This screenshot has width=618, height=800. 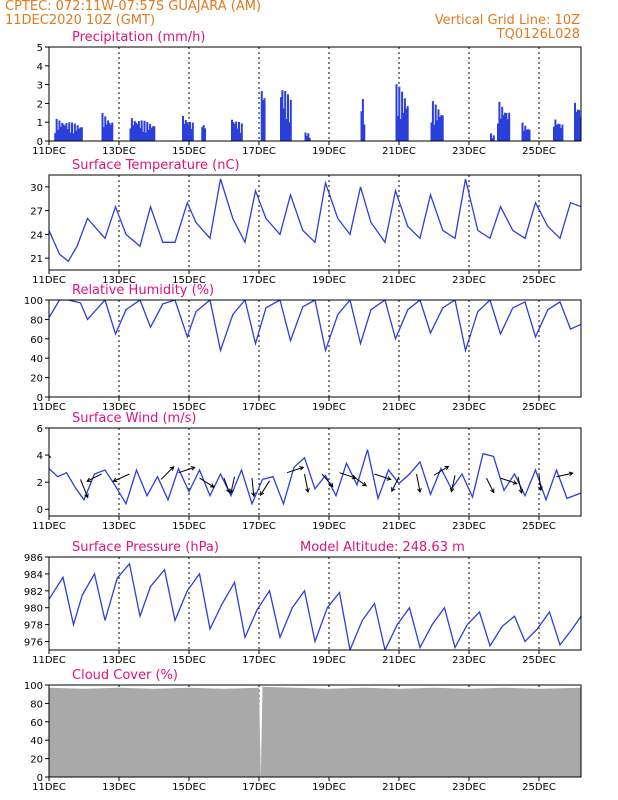 What do you see at coordinates (40, 778) in the screenshot?
I see `cloud-ytick-label: 0` at bounding box center [40, 778].